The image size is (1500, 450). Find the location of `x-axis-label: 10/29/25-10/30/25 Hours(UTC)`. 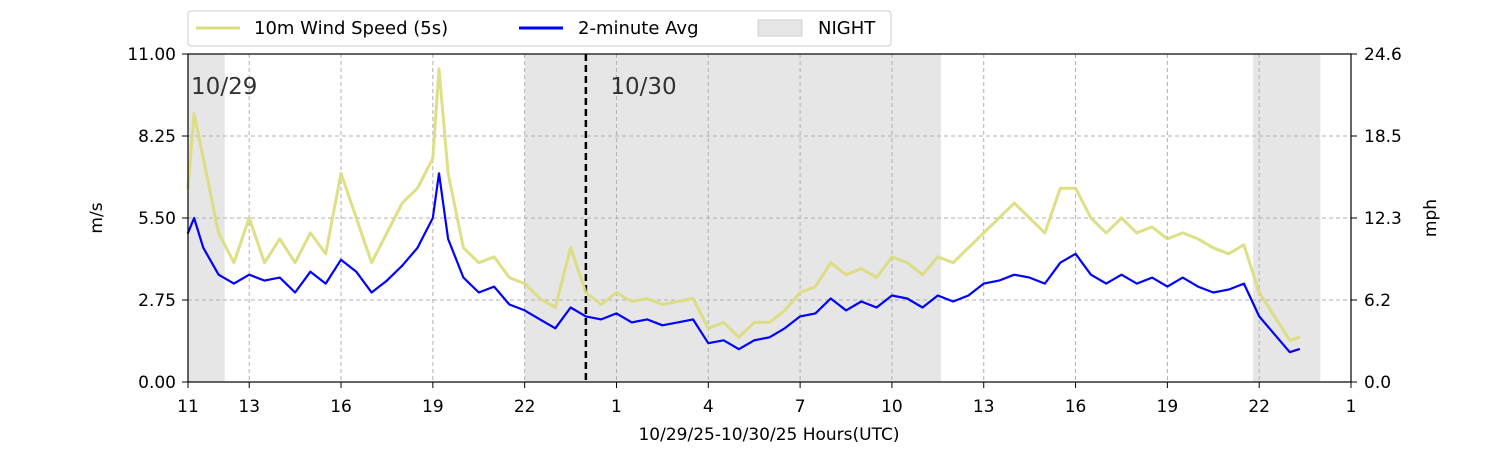

x-axis-label: 10/29/25-10/30/25 Hours(UTC) is located at coordinates (768, 435).